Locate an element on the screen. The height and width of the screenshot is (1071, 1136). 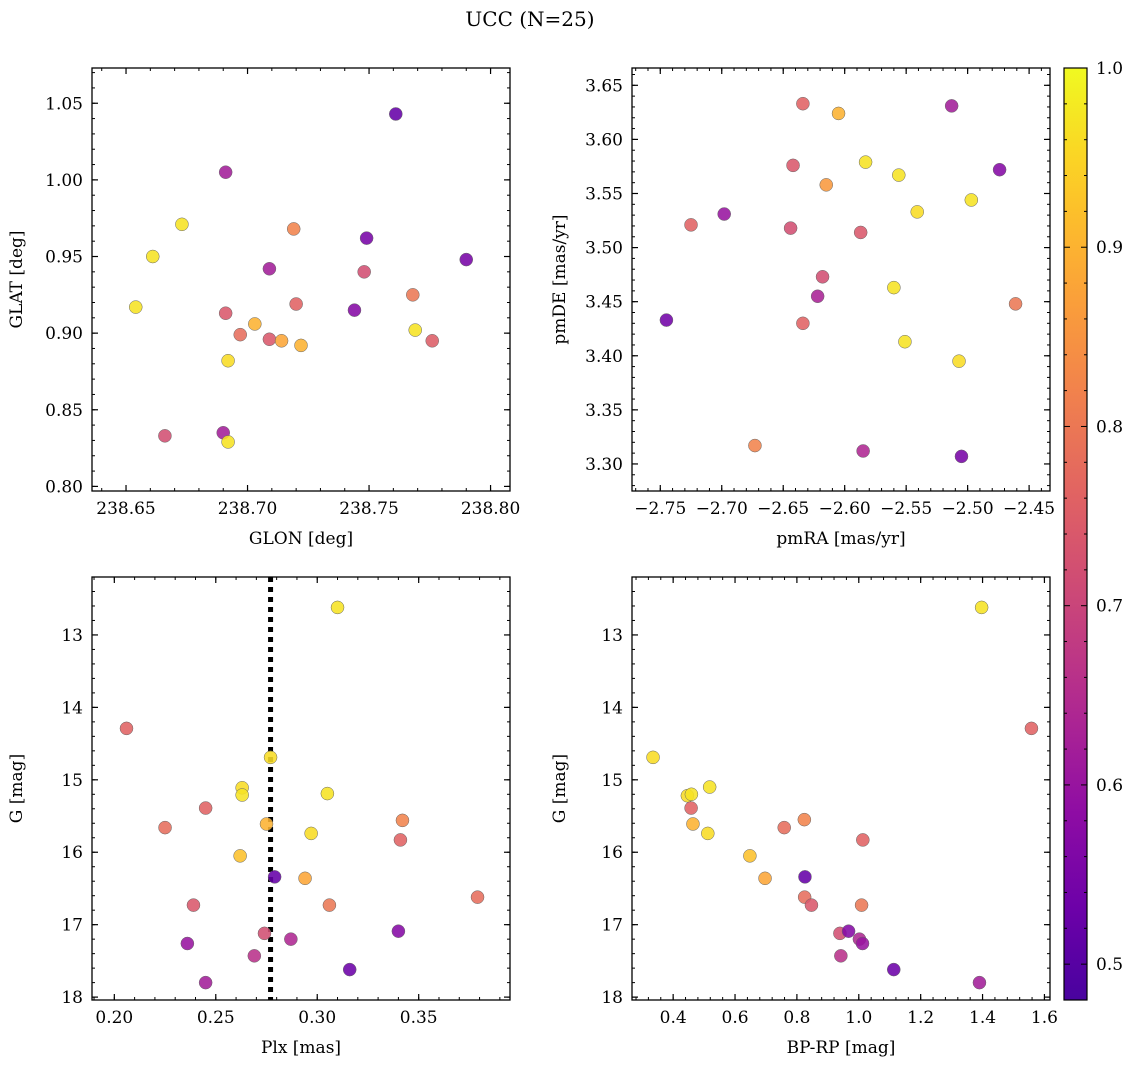
y-tick-label: 3.50 is located at coordinates (604, 249).